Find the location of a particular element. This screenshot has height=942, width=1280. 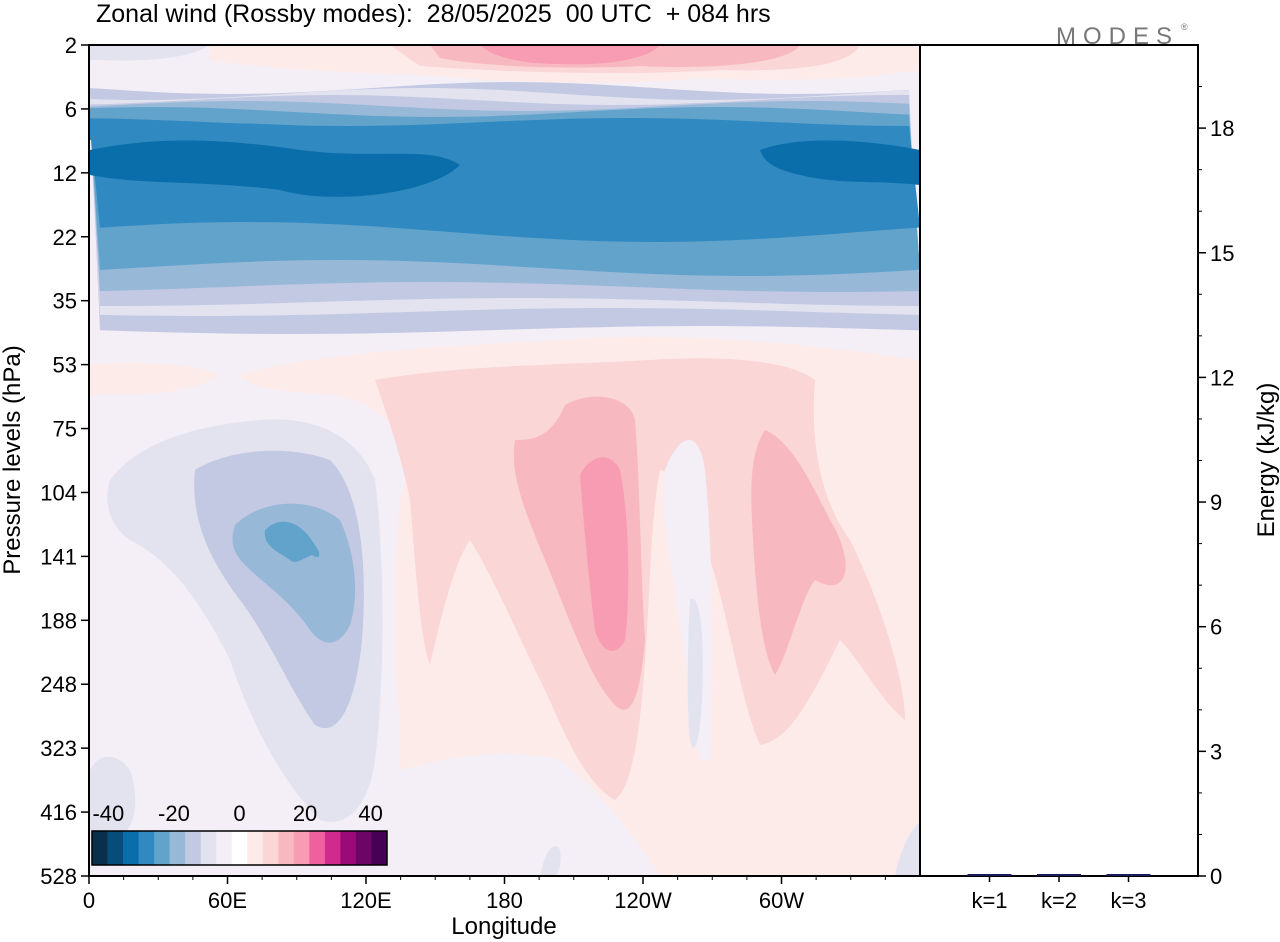

y-tick-label: 22 is located at coordinates (65, 237).